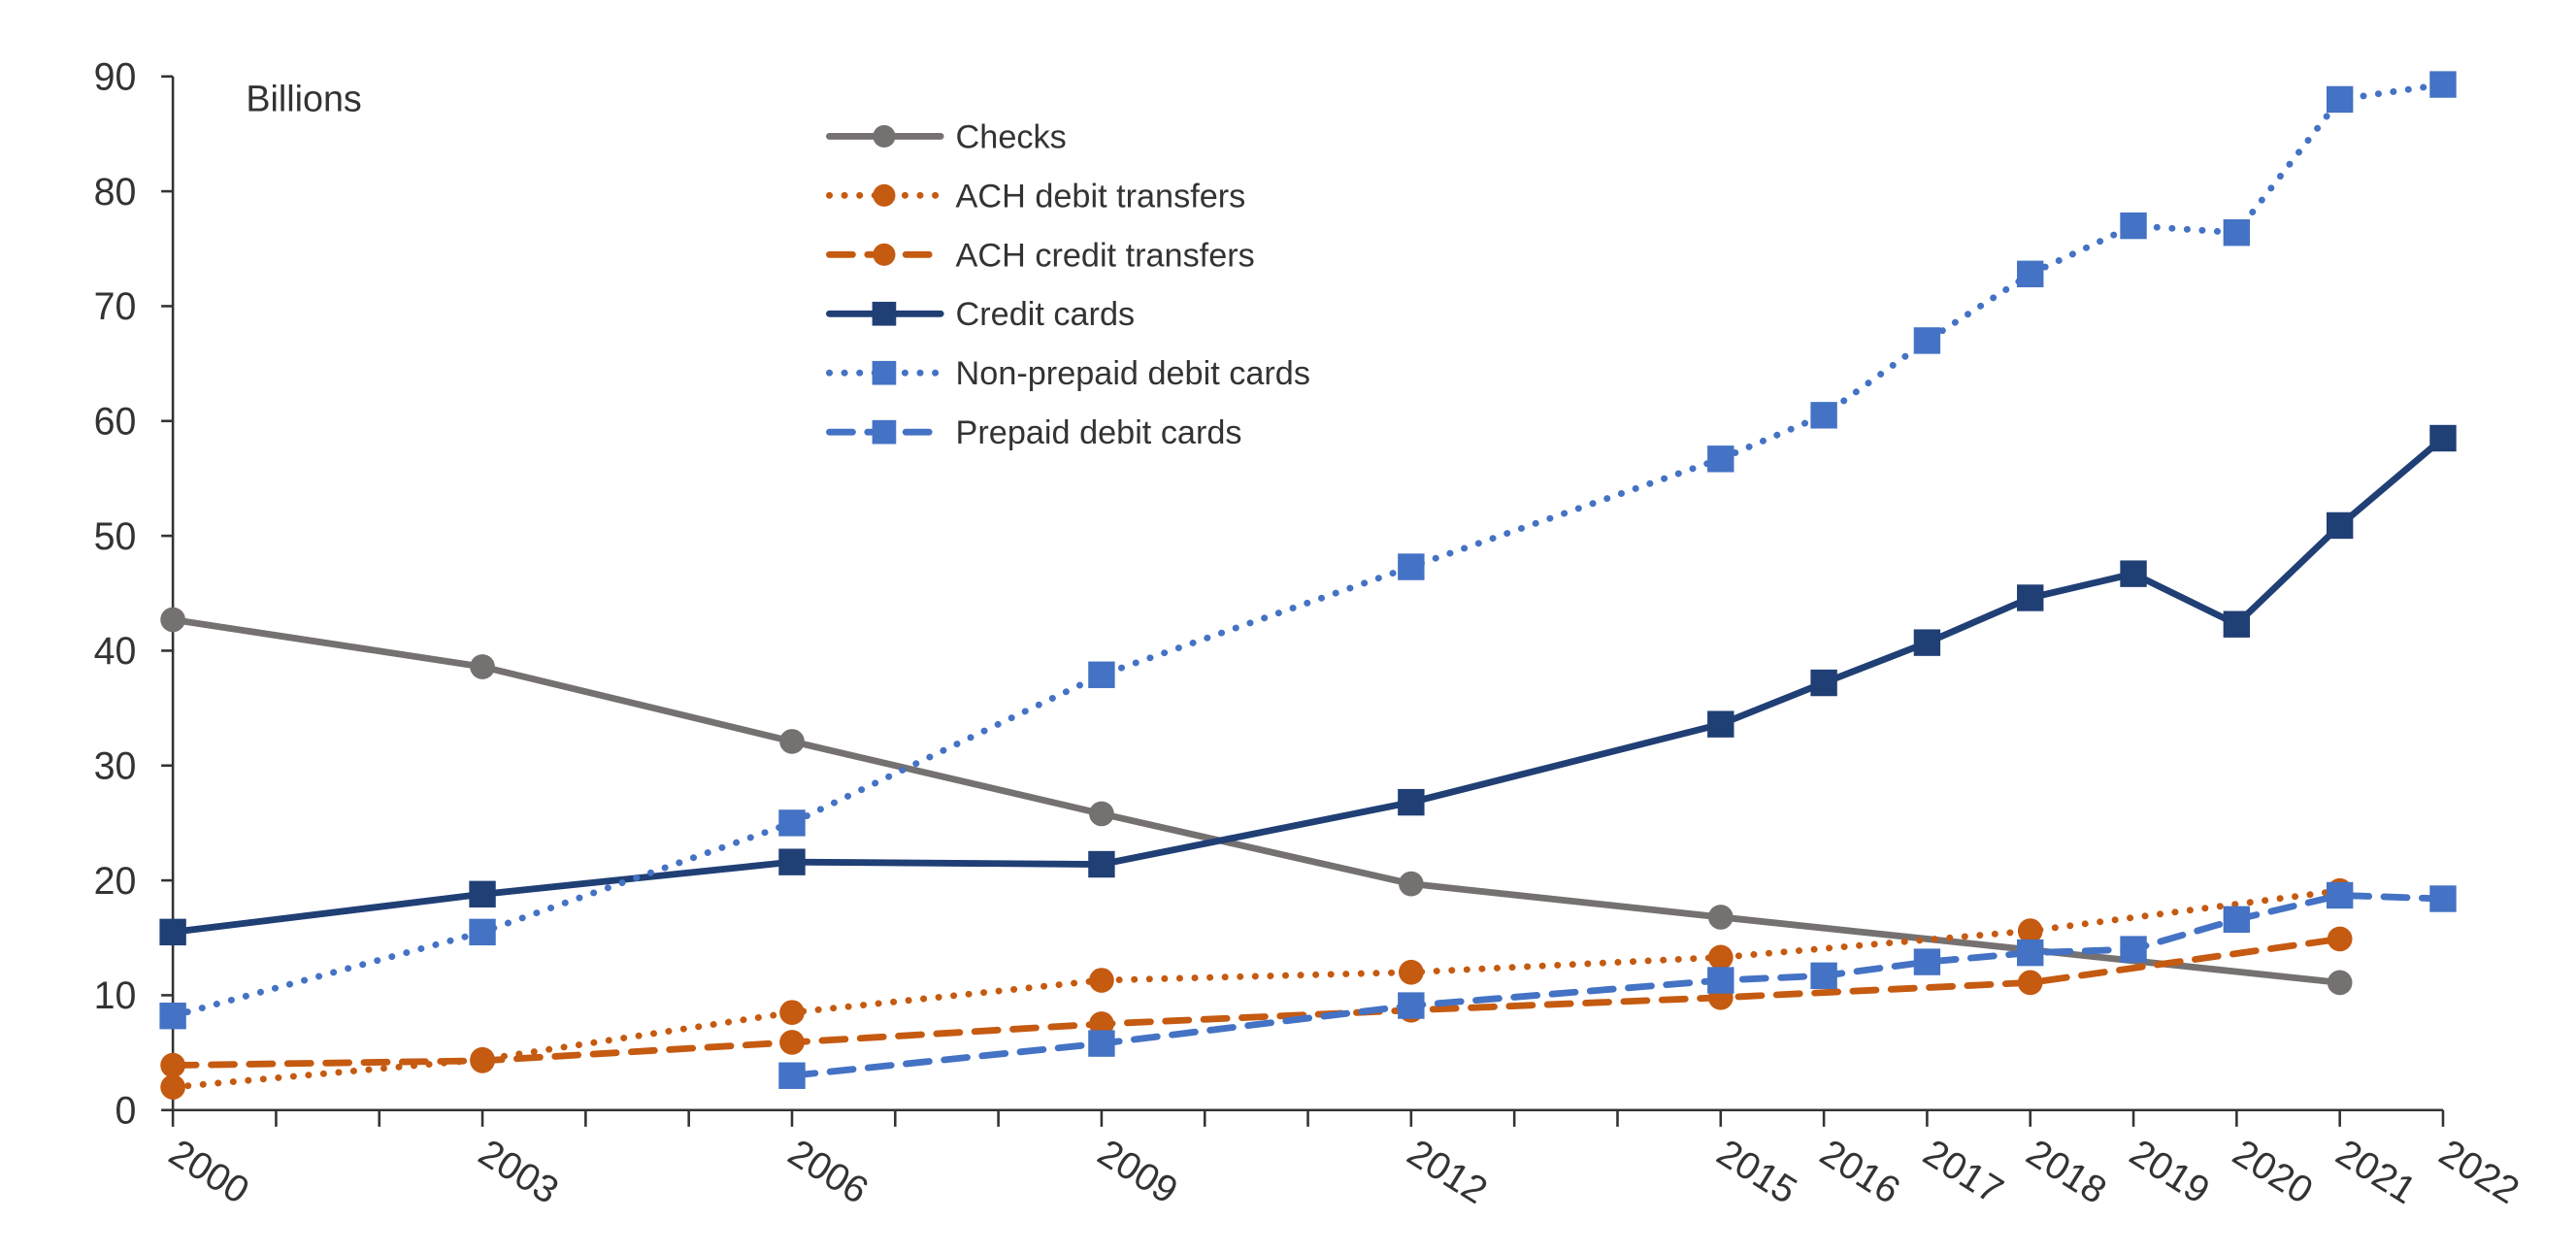  Describe the element at coordinates (115, 307) in the screenshot. I see `y-tick-label: 70` at that location.